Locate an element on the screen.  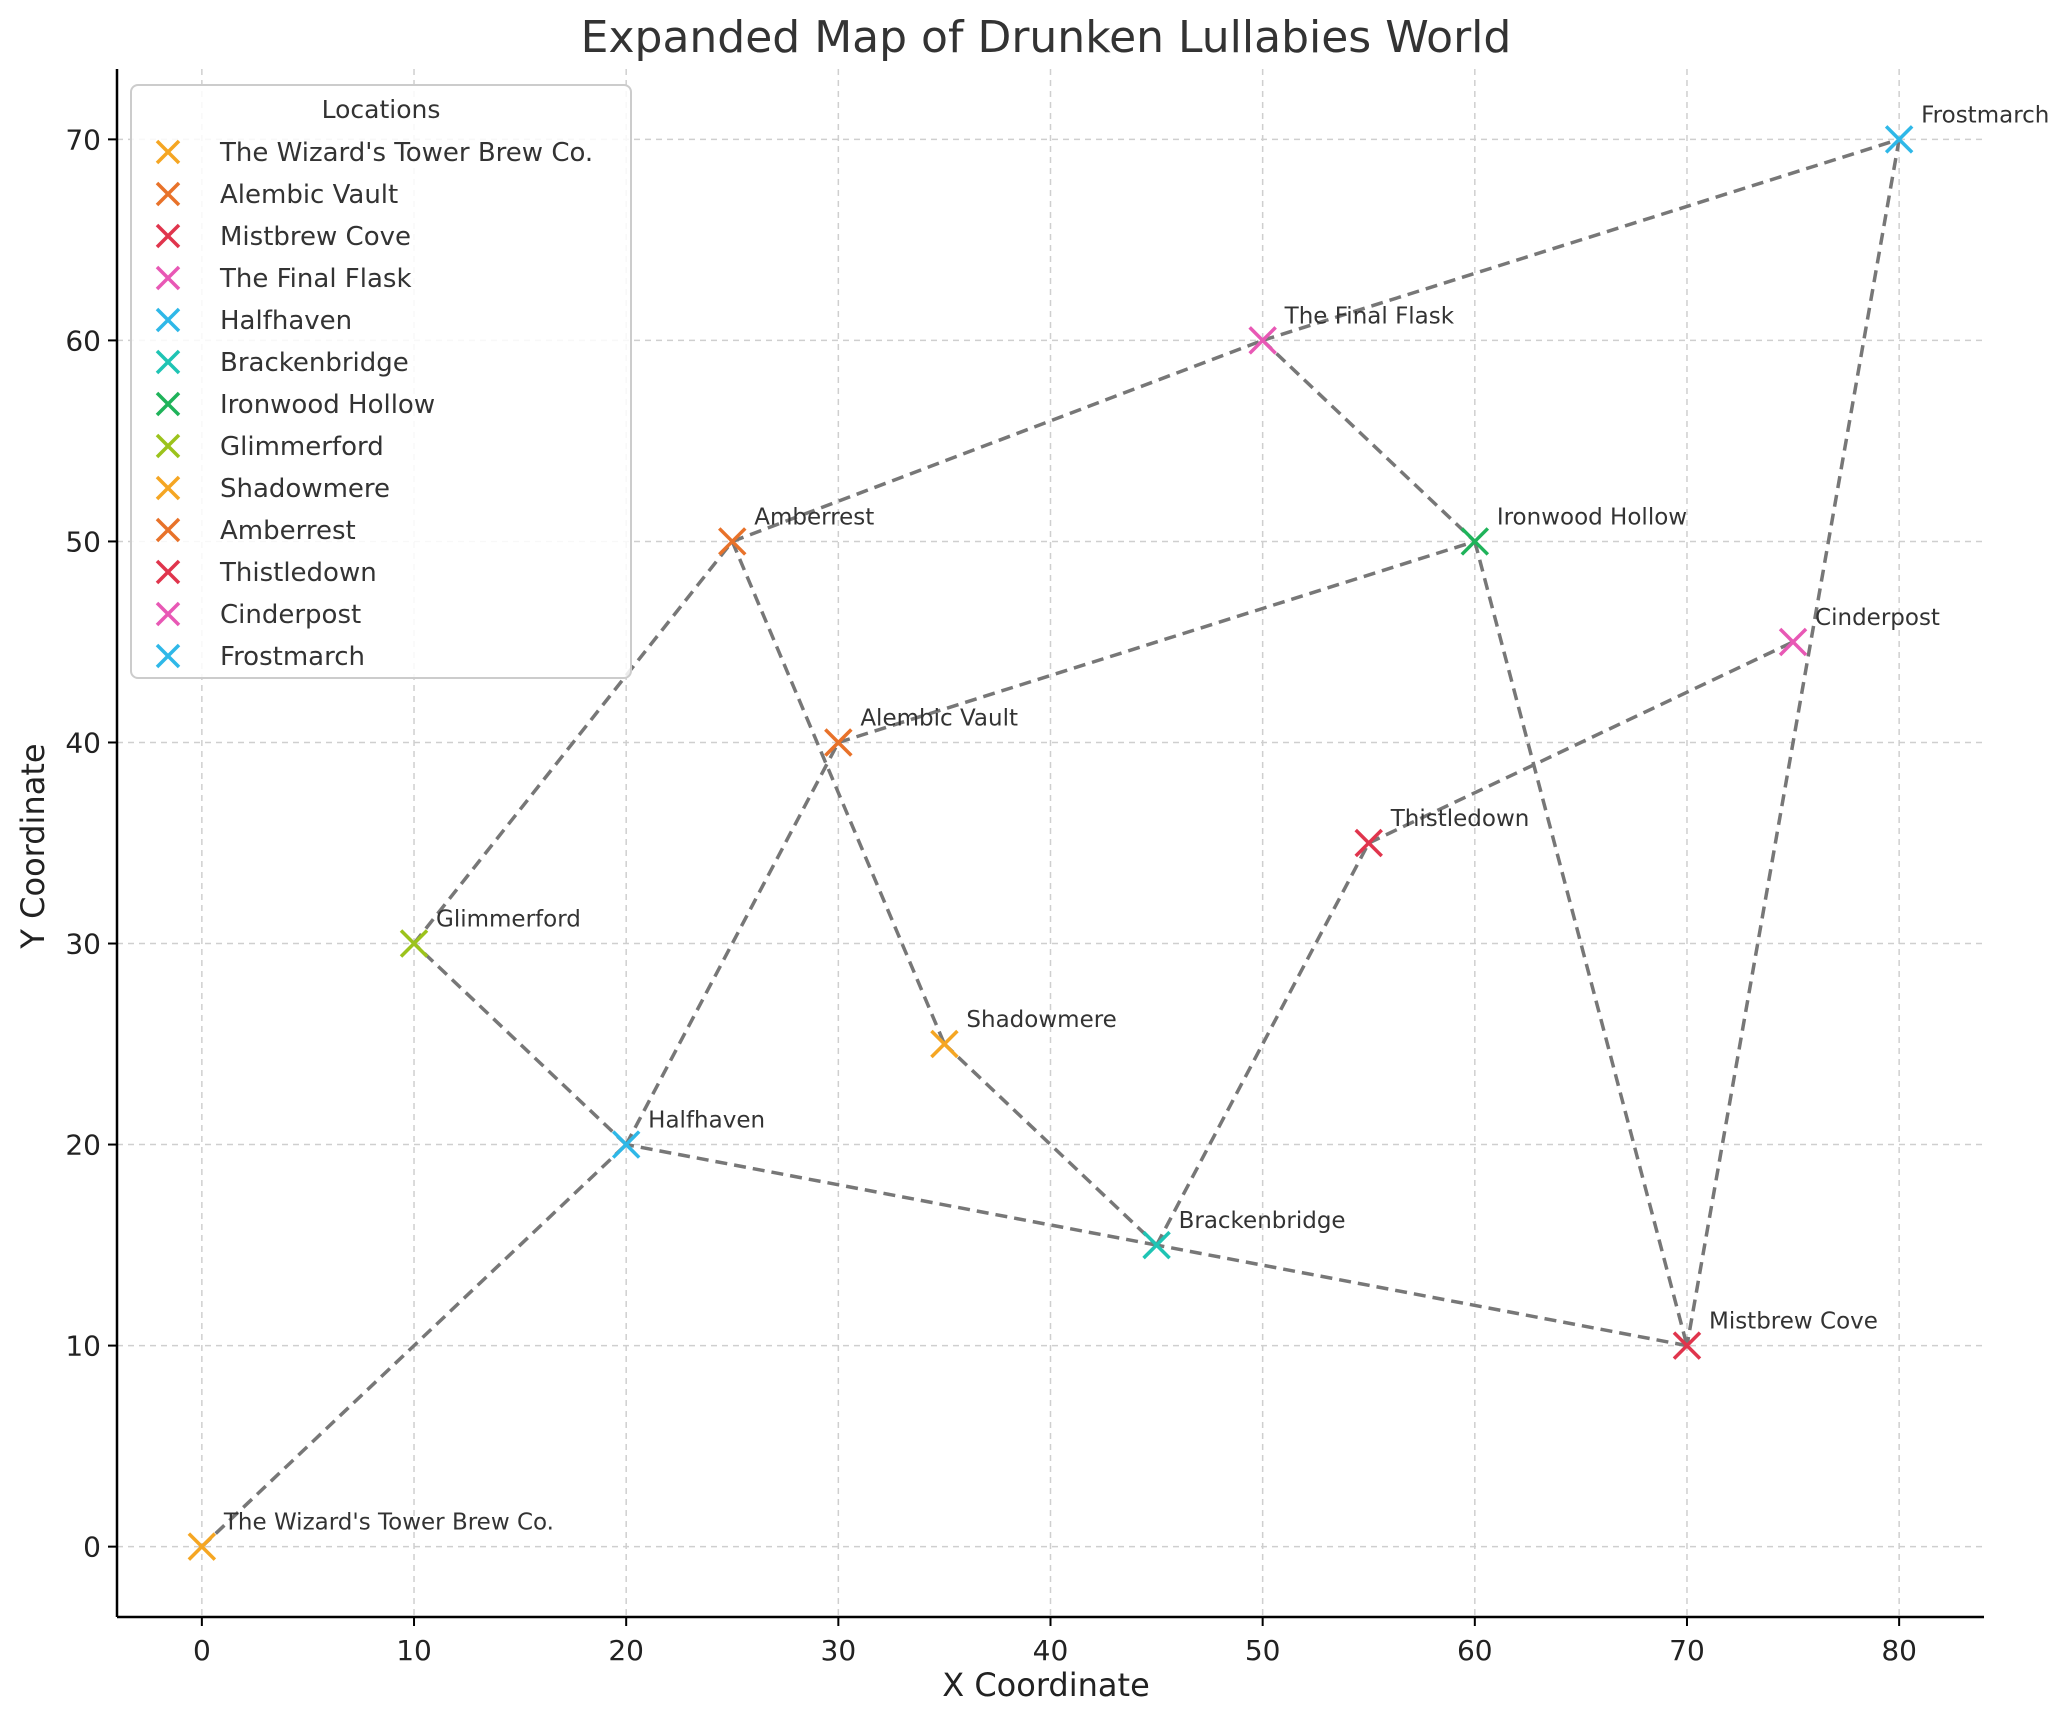
legend-label: Frostmarch is located at coordinates (292, 657).